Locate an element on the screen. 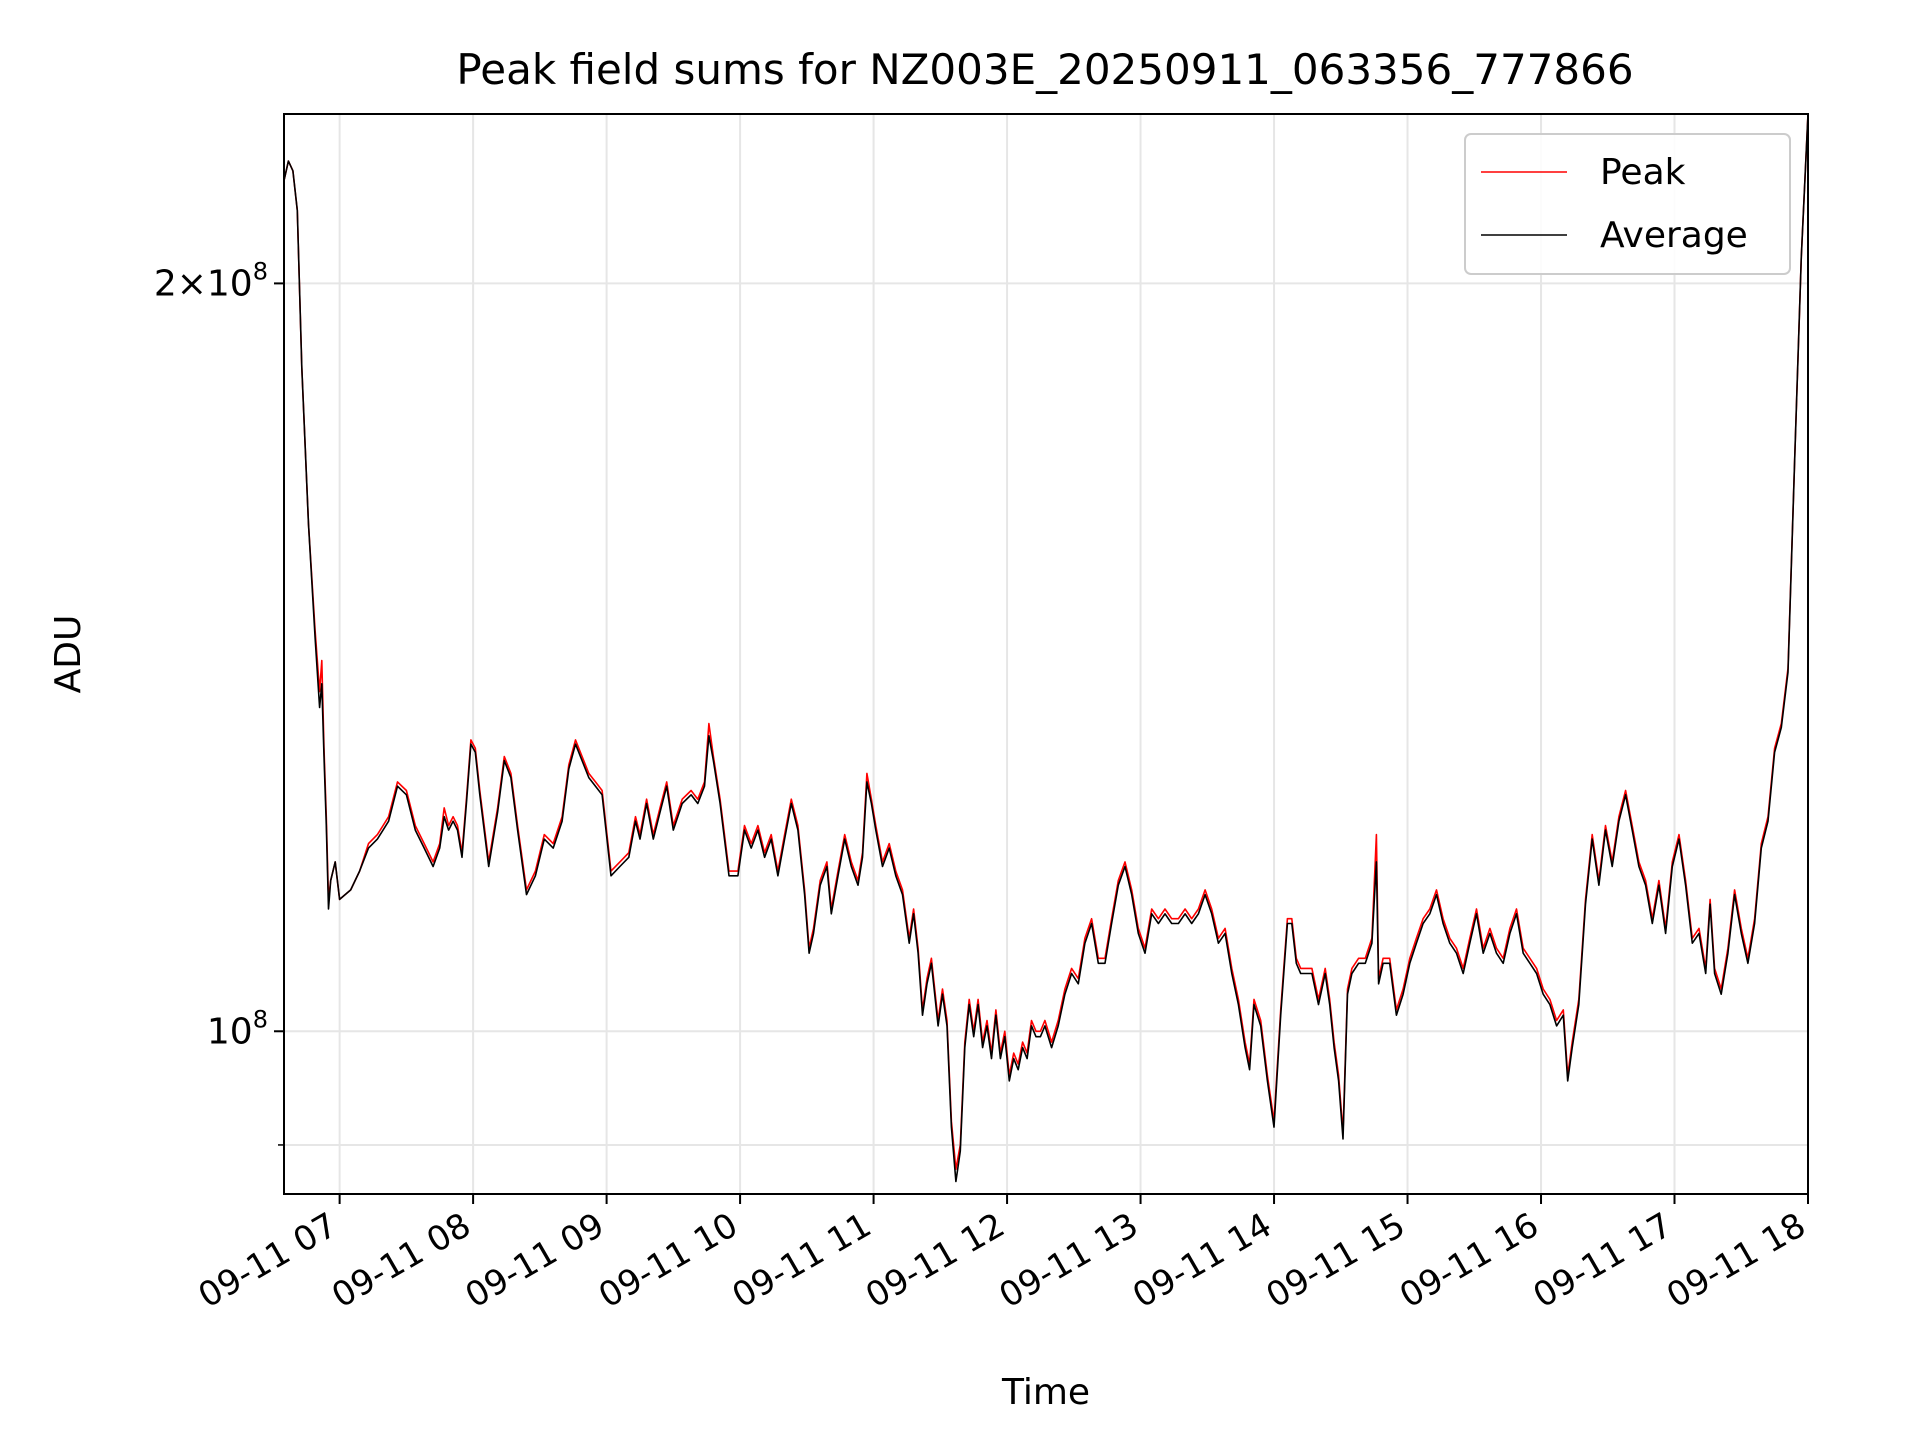 The image size is (1920, 1440). x-axis-label: Time is located at coordinates (1045, 1392).